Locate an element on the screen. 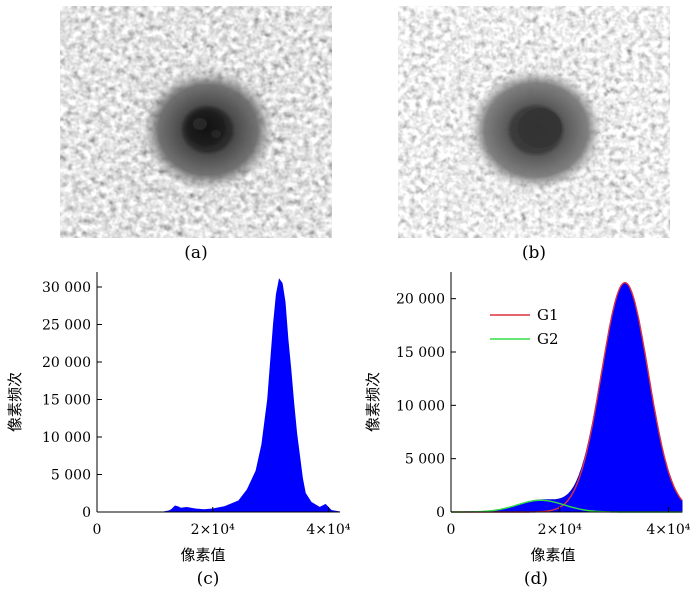  y-tick-label: 30 000 is located at coordinates (66, 288).